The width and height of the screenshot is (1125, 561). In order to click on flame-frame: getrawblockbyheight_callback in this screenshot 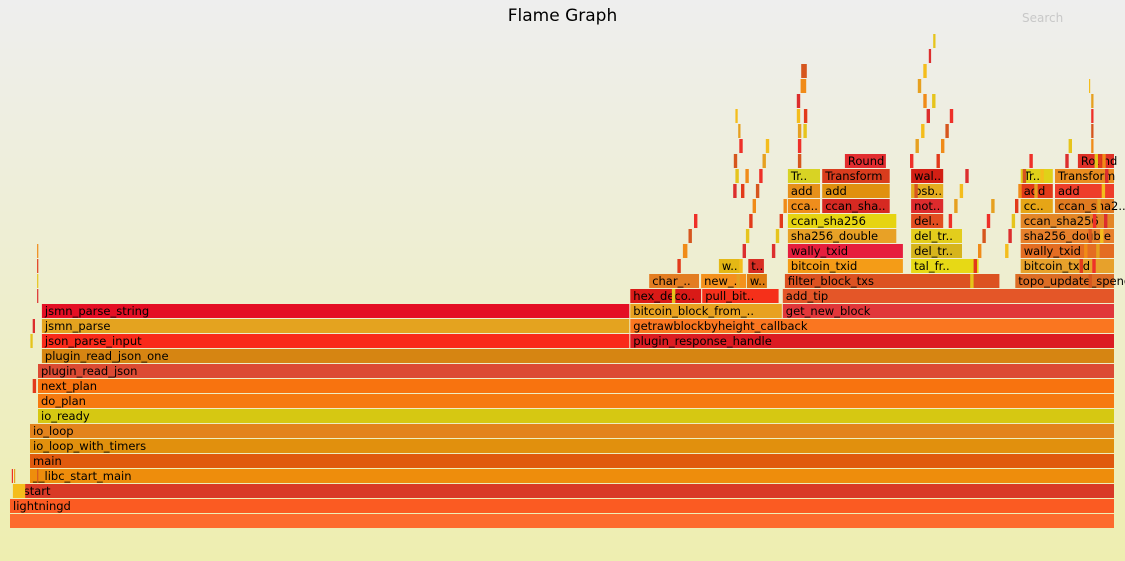, I will do `click(872, 326)`.